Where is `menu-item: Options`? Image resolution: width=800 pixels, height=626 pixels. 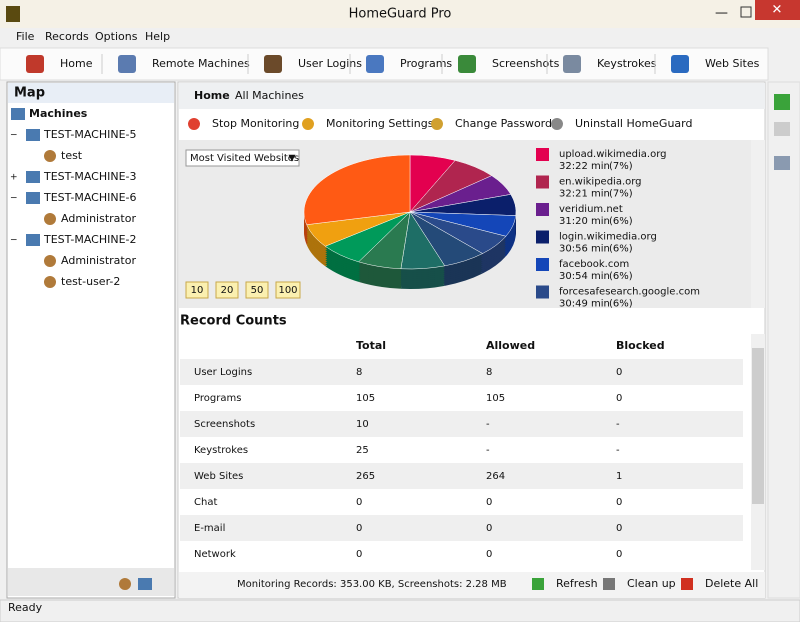 menu-item: Options is located at coordinates (116, 36).